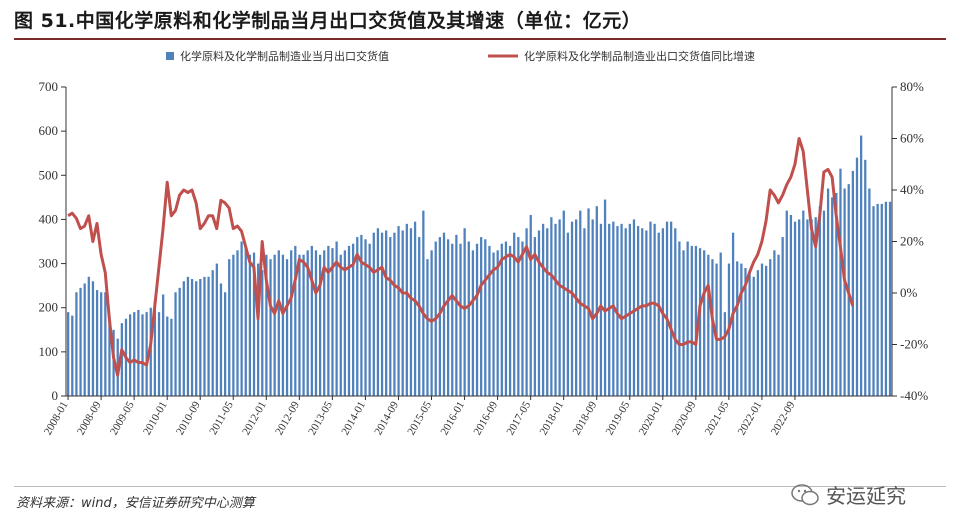 Image resolution: width=960 pixels, height=532 pixels. What do you see at coordinates (912, 189) in the screenshot?
I see `y-right-tick-label: 40%` at bounding box center [912, 189].